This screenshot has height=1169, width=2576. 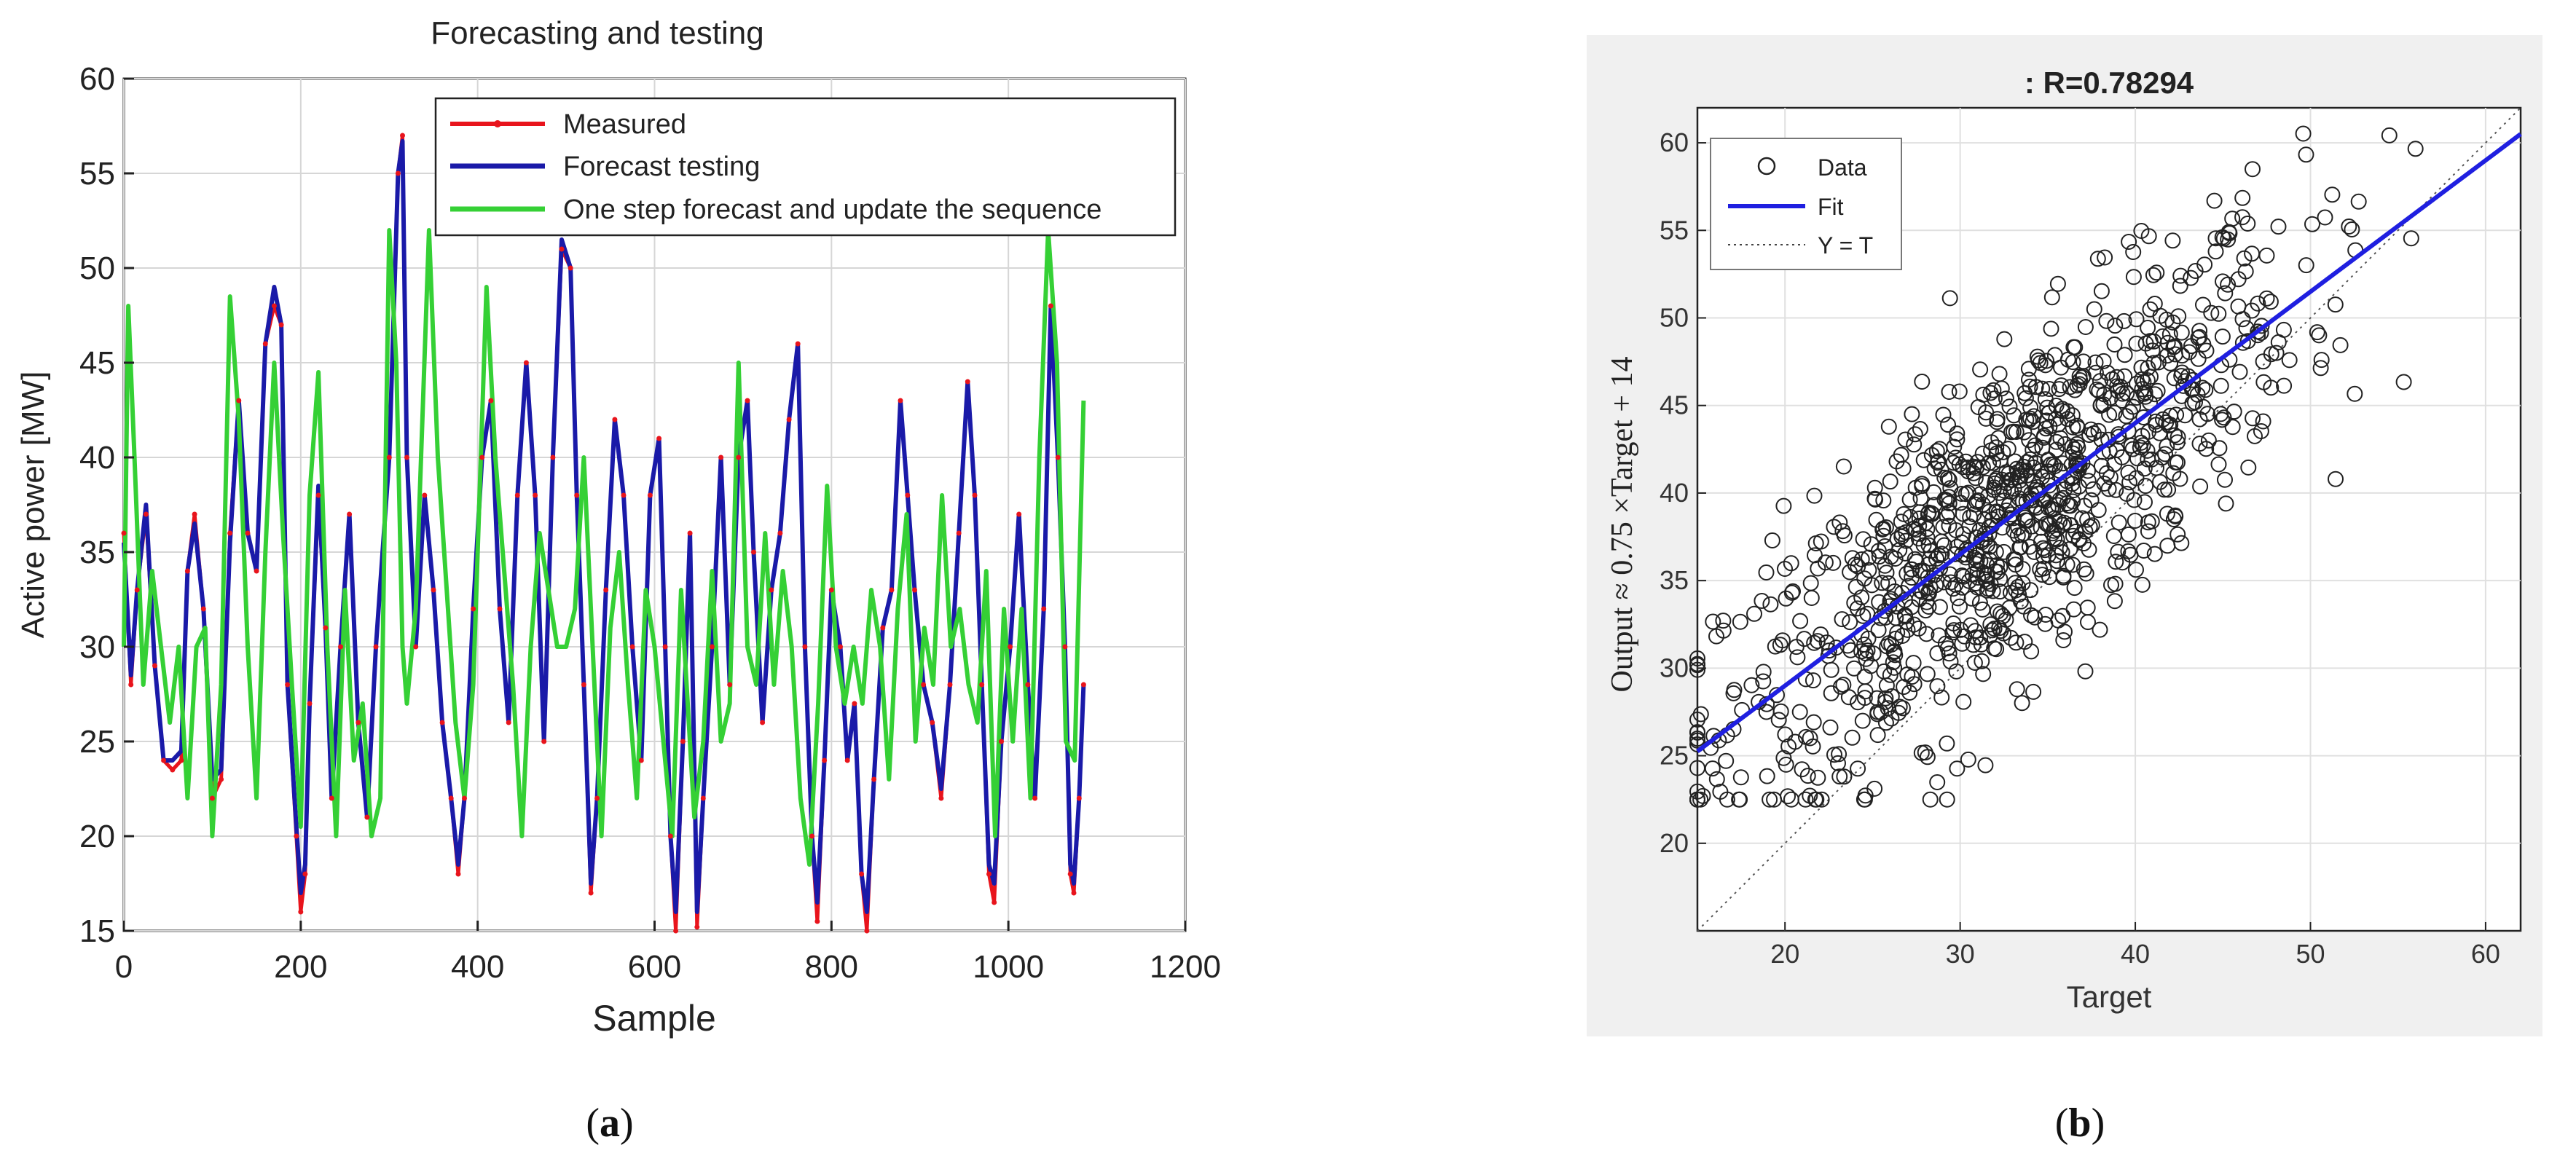 What do you see at coordinates (300, 967) in the screenshot?
I see `chart-a-xtick-label: 200` at bounding box center [300, 967].